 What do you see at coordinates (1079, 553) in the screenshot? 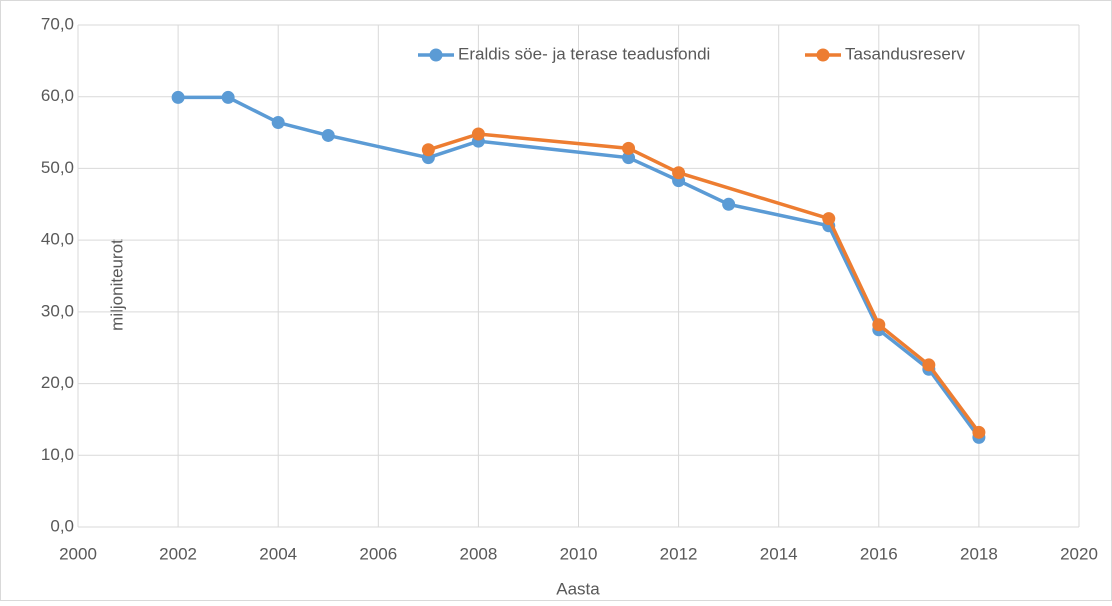
I see `x-tick-label: 2020` at bounding box center [1079, 553].